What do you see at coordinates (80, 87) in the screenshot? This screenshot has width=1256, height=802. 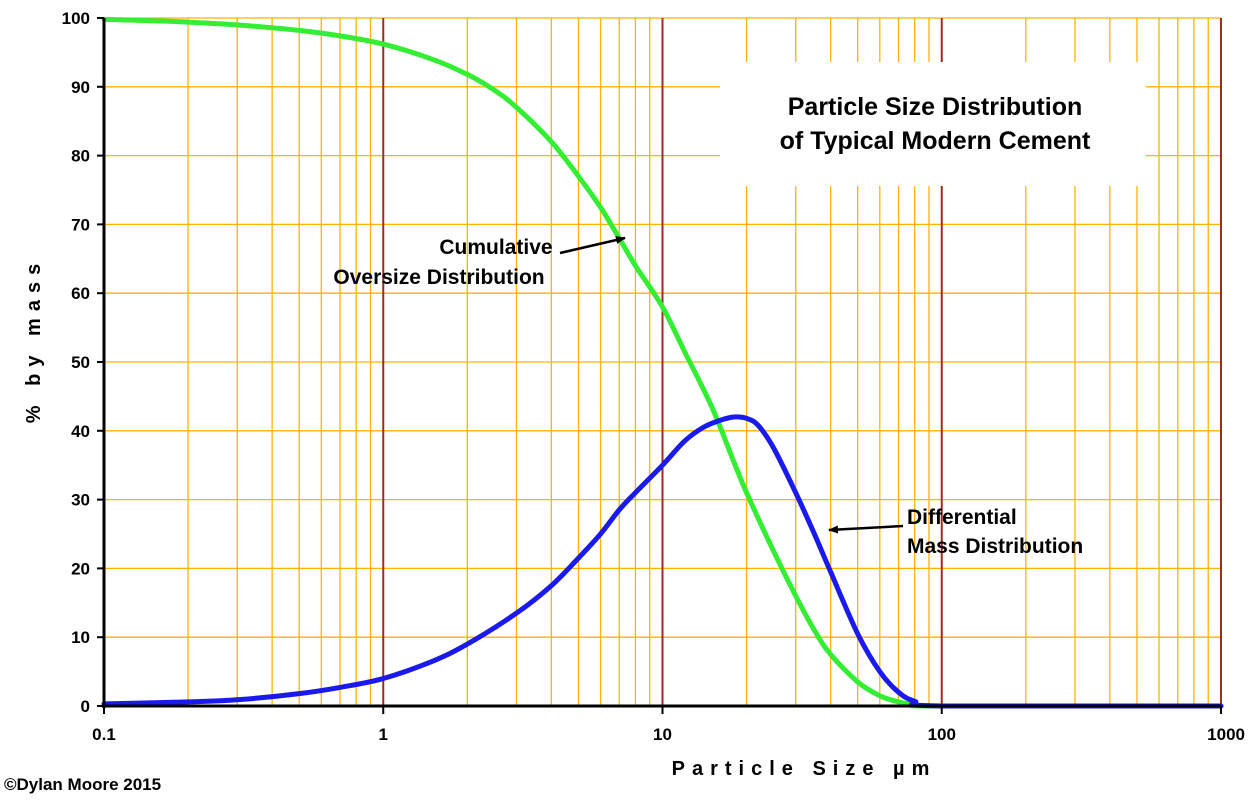 I see `y-tick-label: 90` at bounding box center [80, 87].